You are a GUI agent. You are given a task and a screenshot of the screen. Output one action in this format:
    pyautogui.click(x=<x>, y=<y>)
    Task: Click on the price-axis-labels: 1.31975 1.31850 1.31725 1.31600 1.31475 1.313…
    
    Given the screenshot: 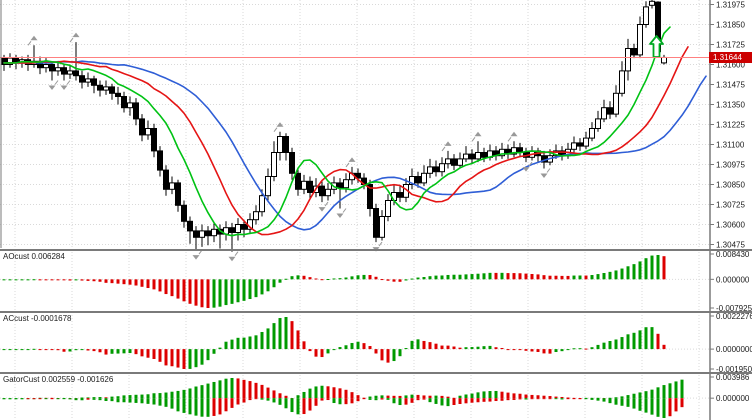 What is the action you would take?
    pyautogui.click(x=727, y=125)
    